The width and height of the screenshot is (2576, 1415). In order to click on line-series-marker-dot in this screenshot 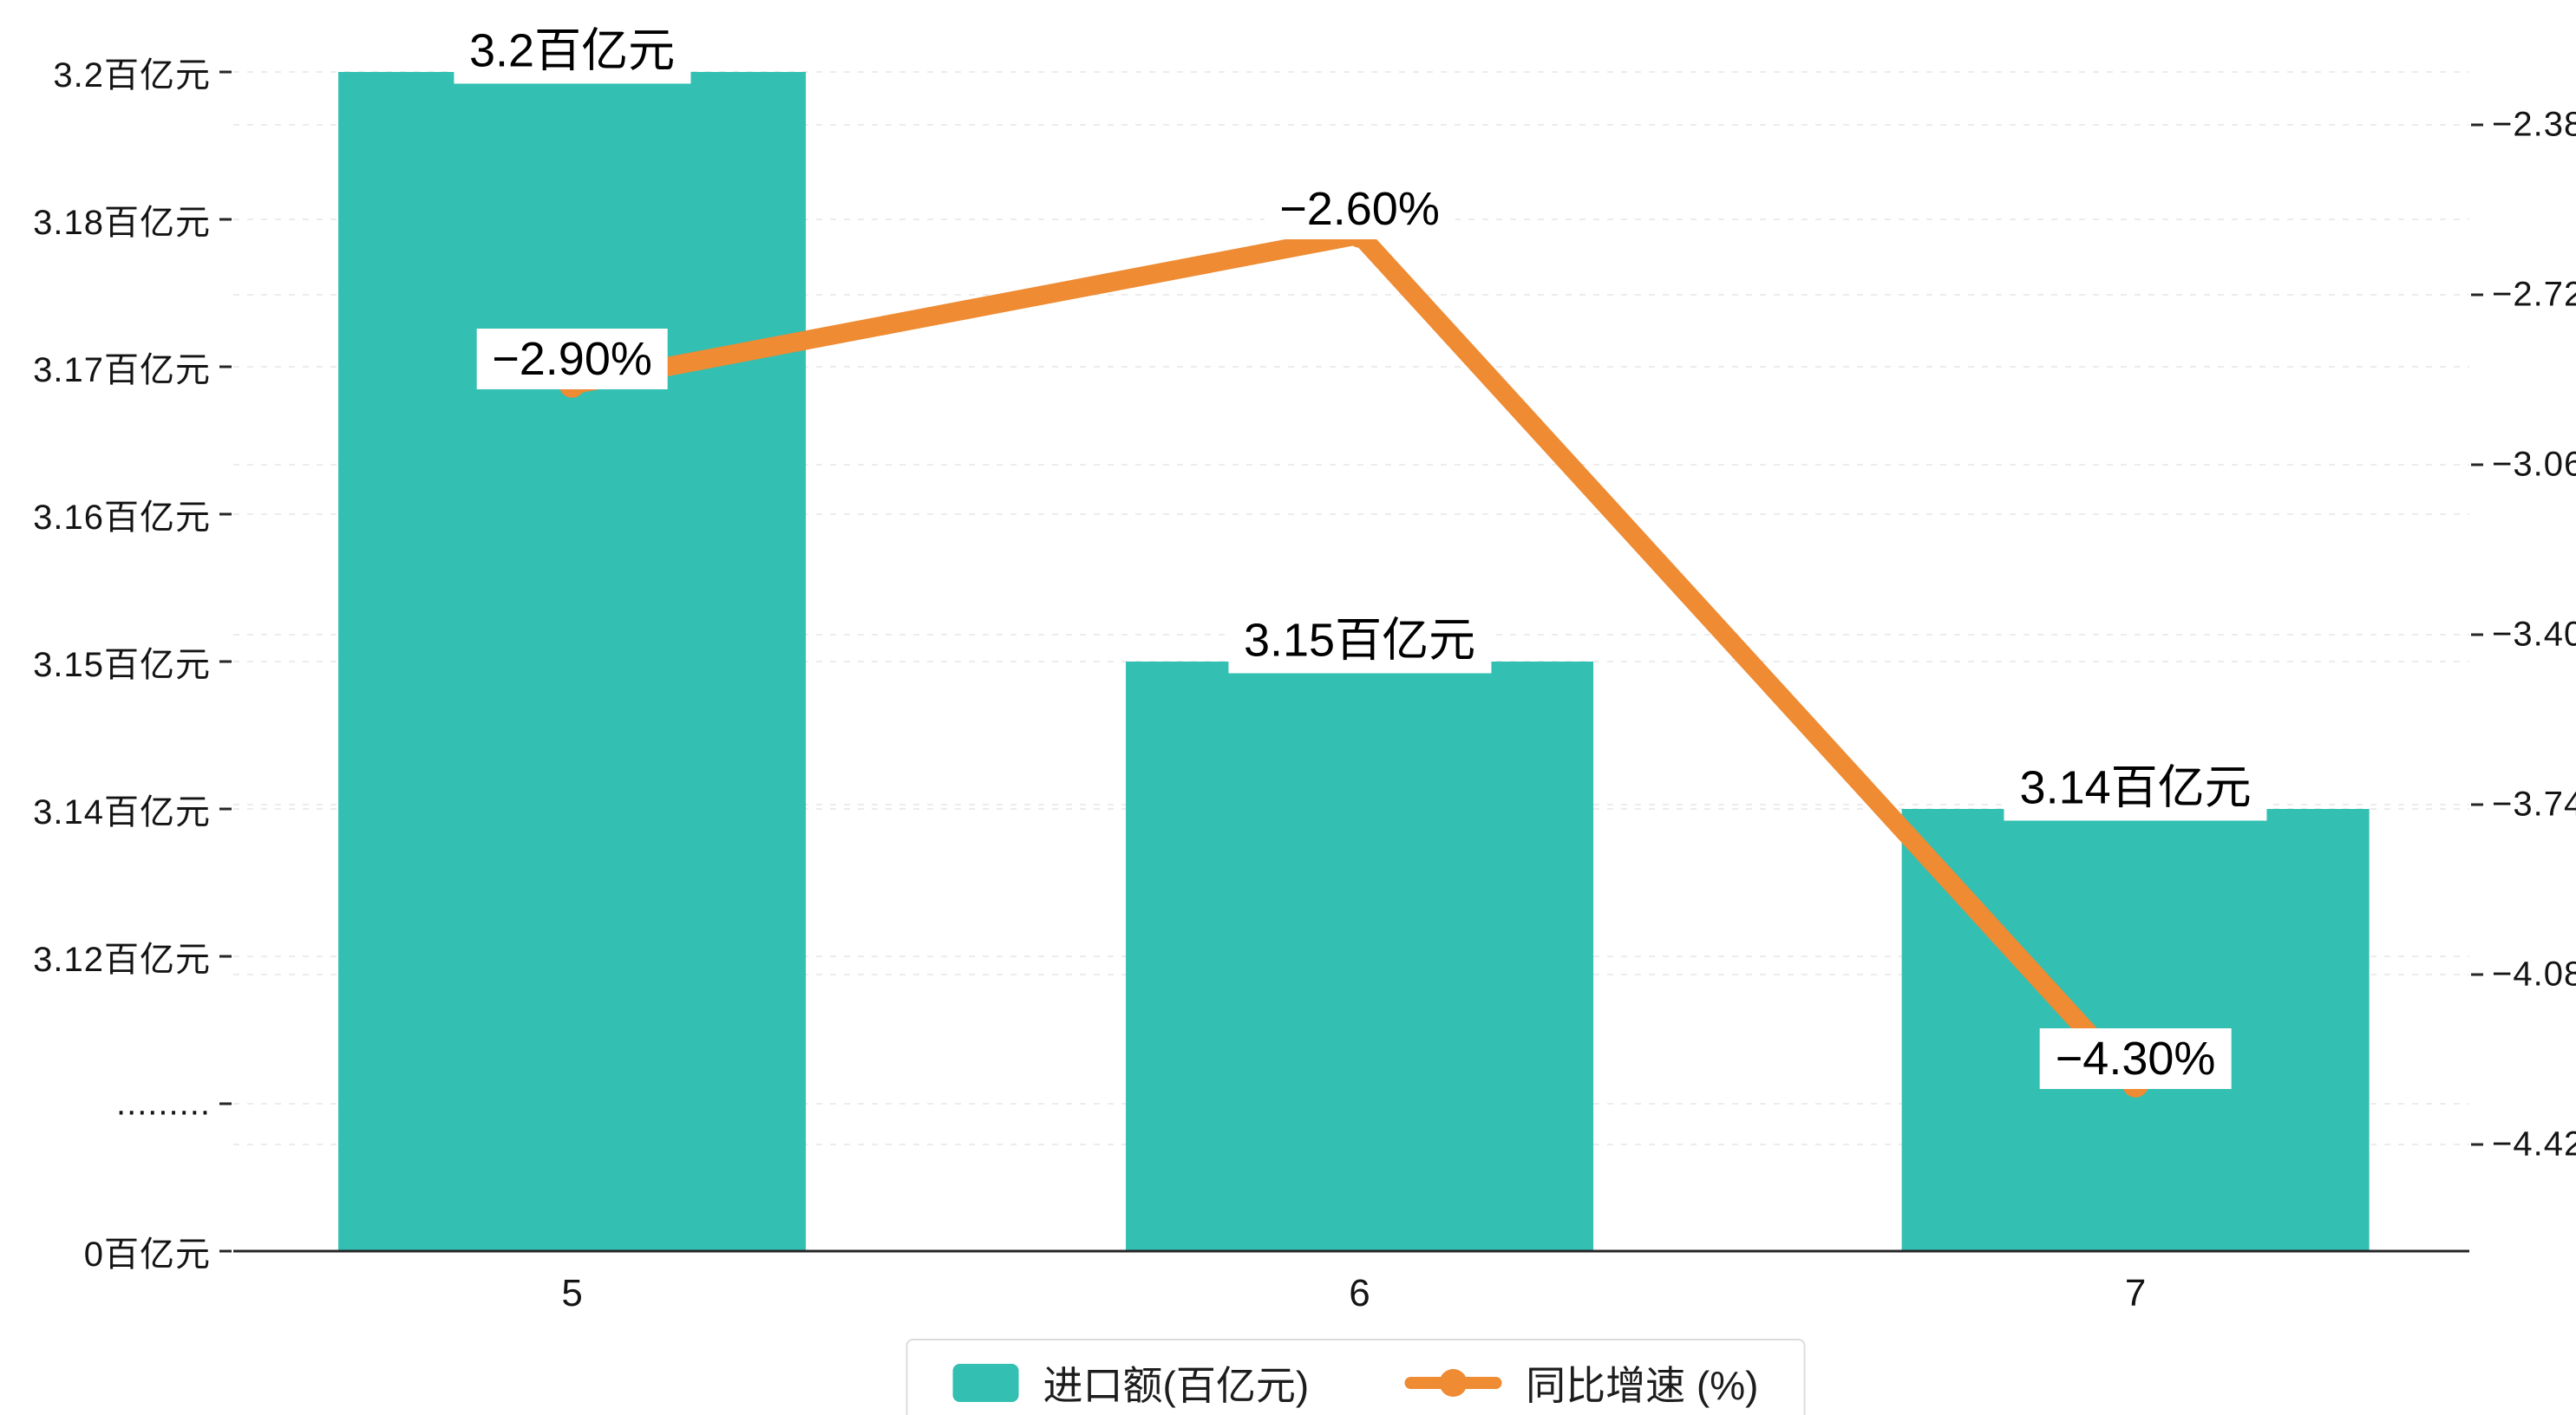, I will do `click(1453, 1383)`.